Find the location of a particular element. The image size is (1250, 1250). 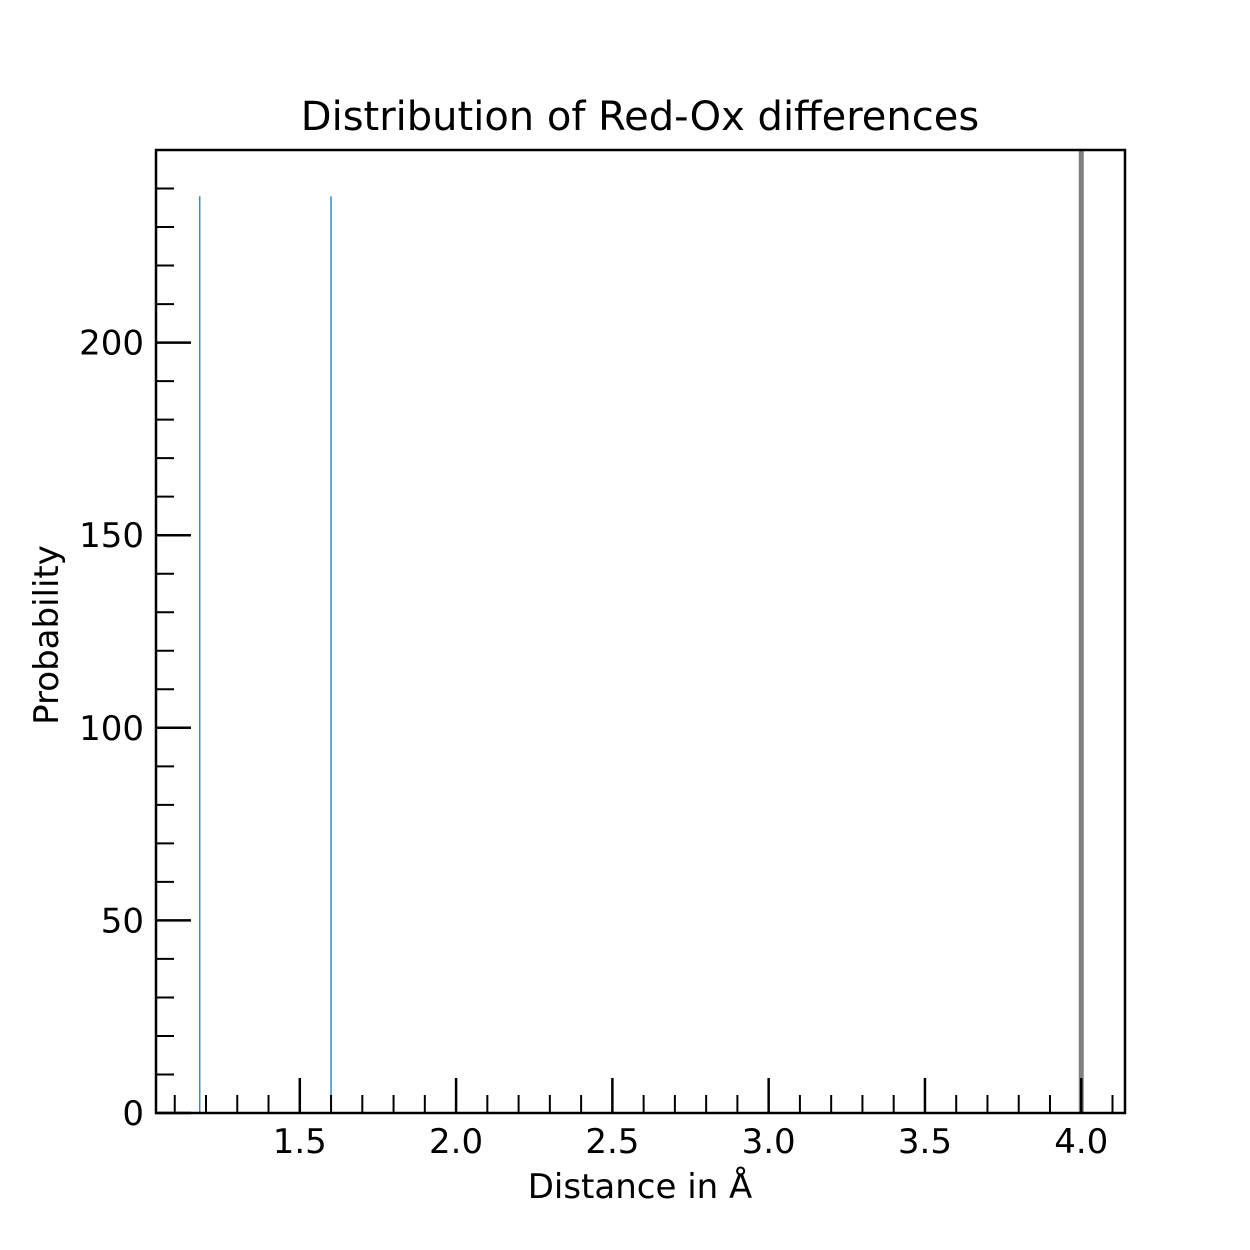

x-tick-label: 3.5 is located at coordinates (925, 1142).